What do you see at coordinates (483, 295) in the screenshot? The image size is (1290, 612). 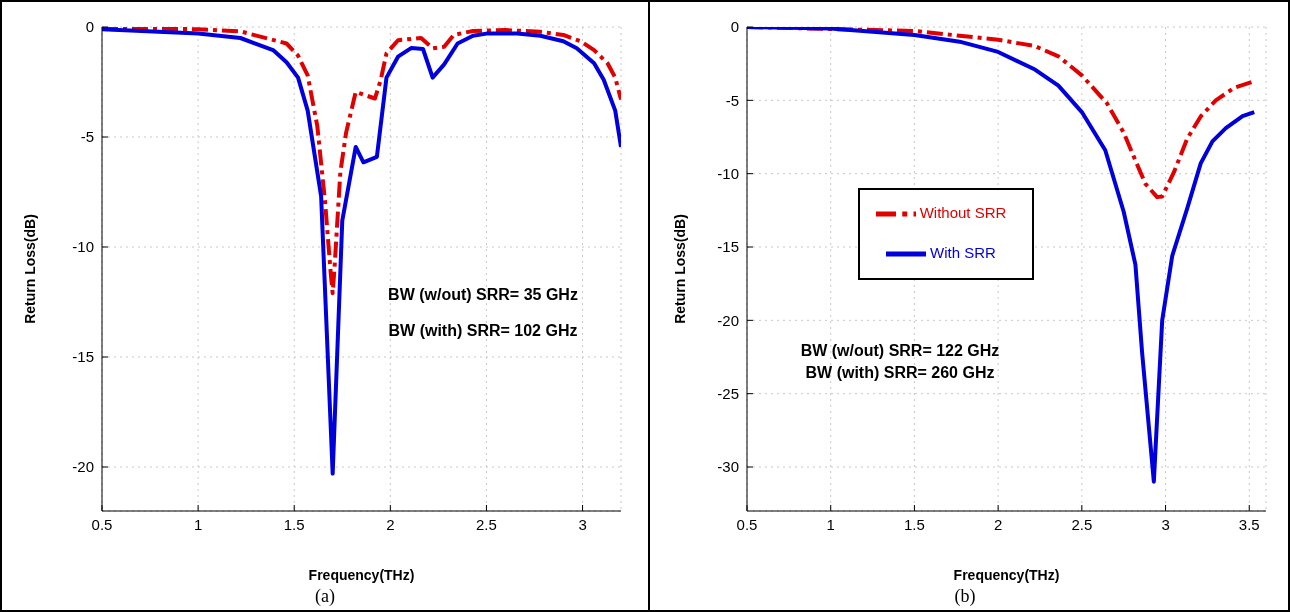 I see `annotation: BW (w/out) SRR= 35 GHz` at bounding box center [483, 295].